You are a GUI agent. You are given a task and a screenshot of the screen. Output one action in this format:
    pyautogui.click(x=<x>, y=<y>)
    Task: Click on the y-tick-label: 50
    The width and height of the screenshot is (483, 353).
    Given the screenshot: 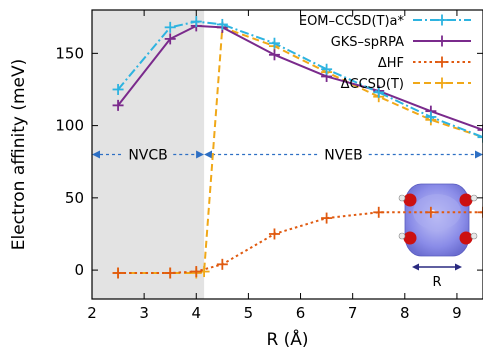 What is the action you would take?
    pyautogui.click(x=74, y=198)
    